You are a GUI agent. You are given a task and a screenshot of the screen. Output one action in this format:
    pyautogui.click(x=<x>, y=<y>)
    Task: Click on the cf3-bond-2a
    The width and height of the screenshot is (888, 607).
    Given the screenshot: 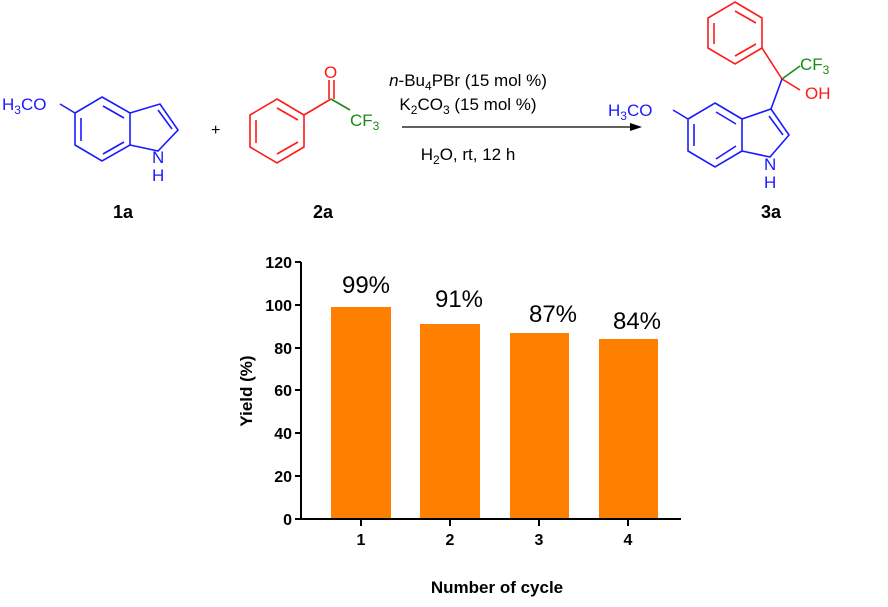 What is the action you would take?
    pyautogui.click(x=340, y=104)
    